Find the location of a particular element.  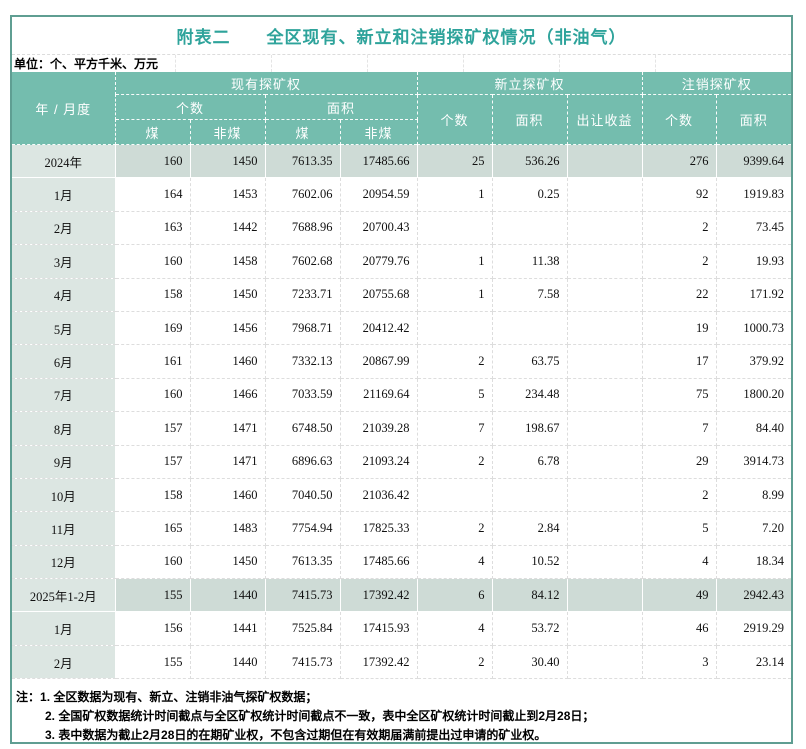

cell-existing-count-coal: 164 is located at coordinates (152, 194).